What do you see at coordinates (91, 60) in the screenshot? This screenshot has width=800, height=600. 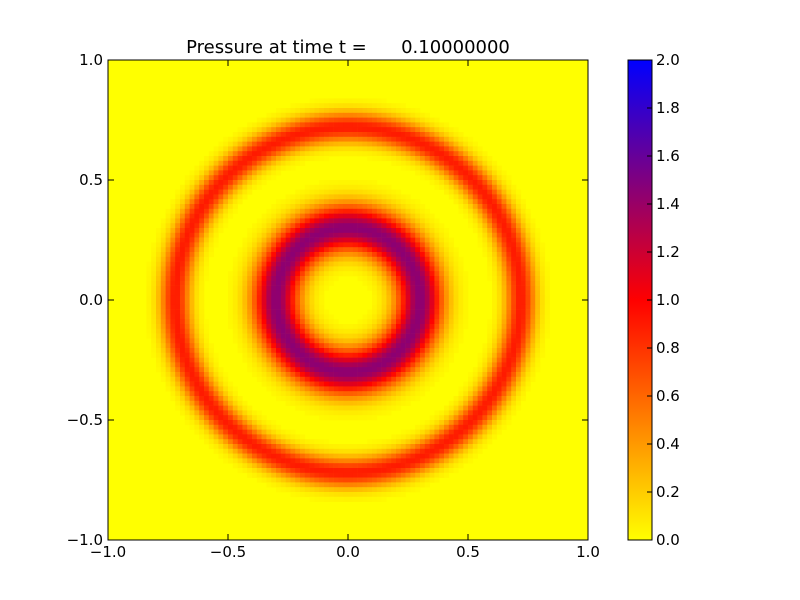 I see `y-tick-label: 1.0` at bounding box center [91, 60].